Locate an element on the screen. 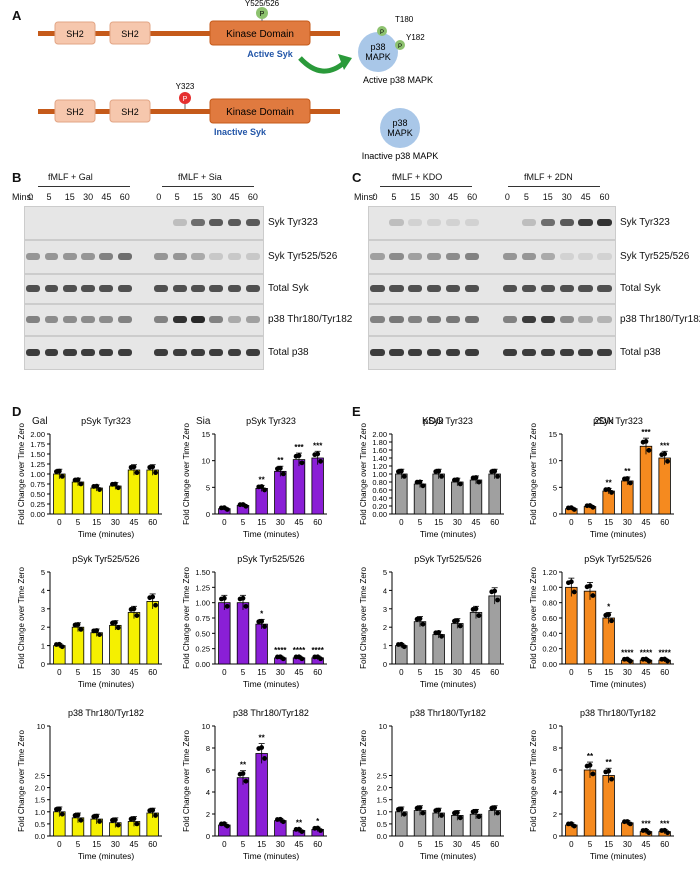 Image resolution: width=700 pixels, height=873 pixels. y-tick-label: 0.00 is located at coordinates (549, 664).